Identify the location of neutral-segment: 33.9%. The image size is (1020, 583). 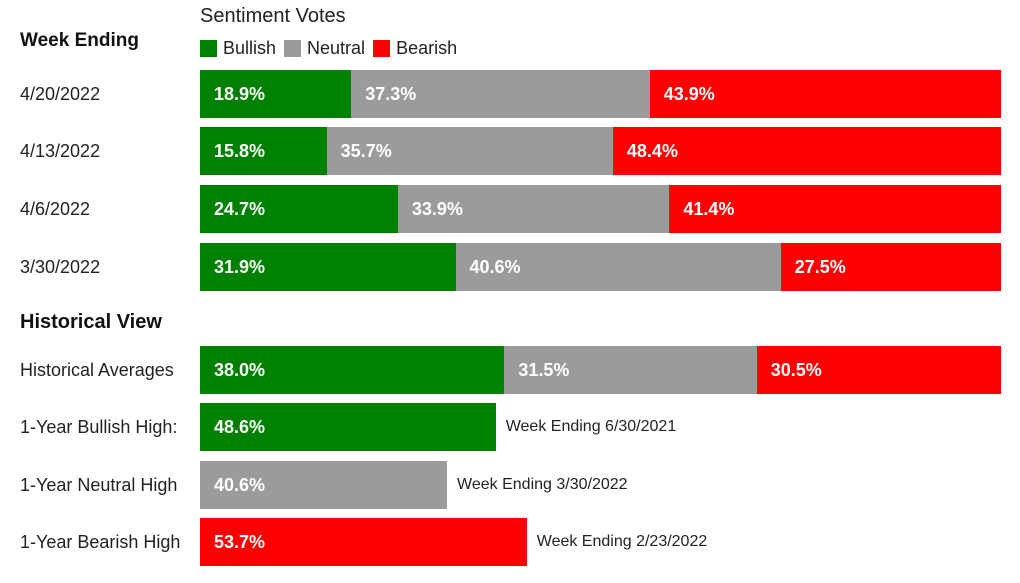
(533, 209).